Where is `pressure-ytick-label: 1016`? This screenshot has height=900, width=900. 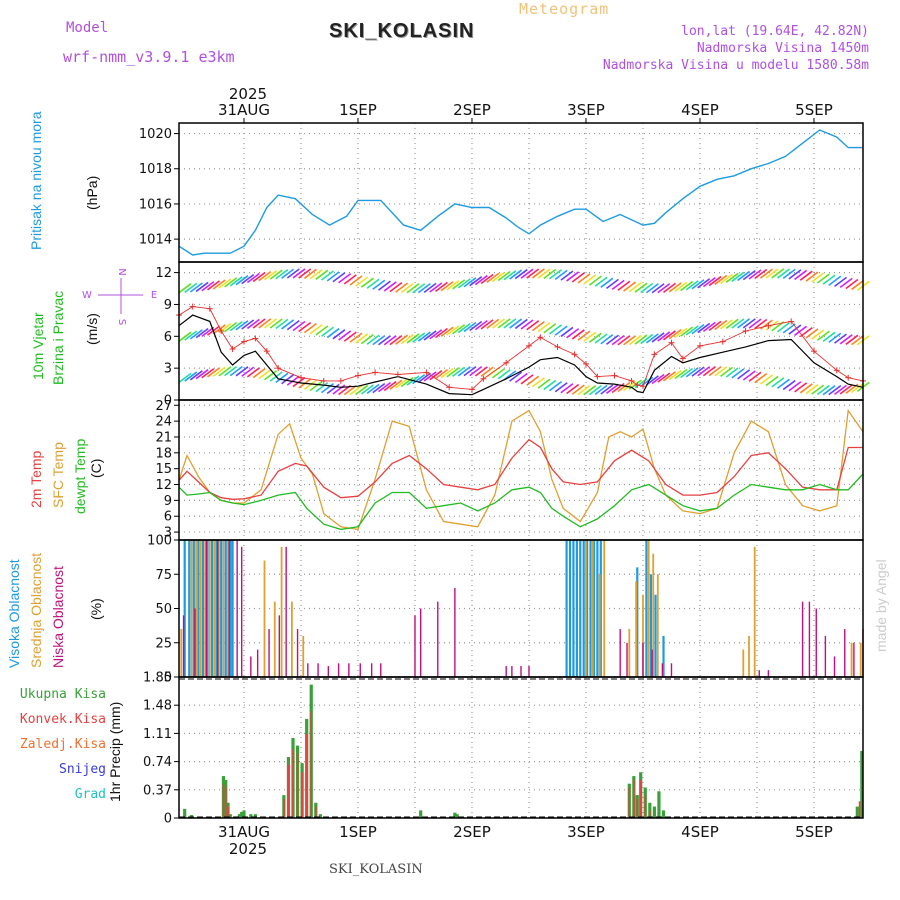
pressure-ytick-label: 1016 is located at coordinates (155, 204).